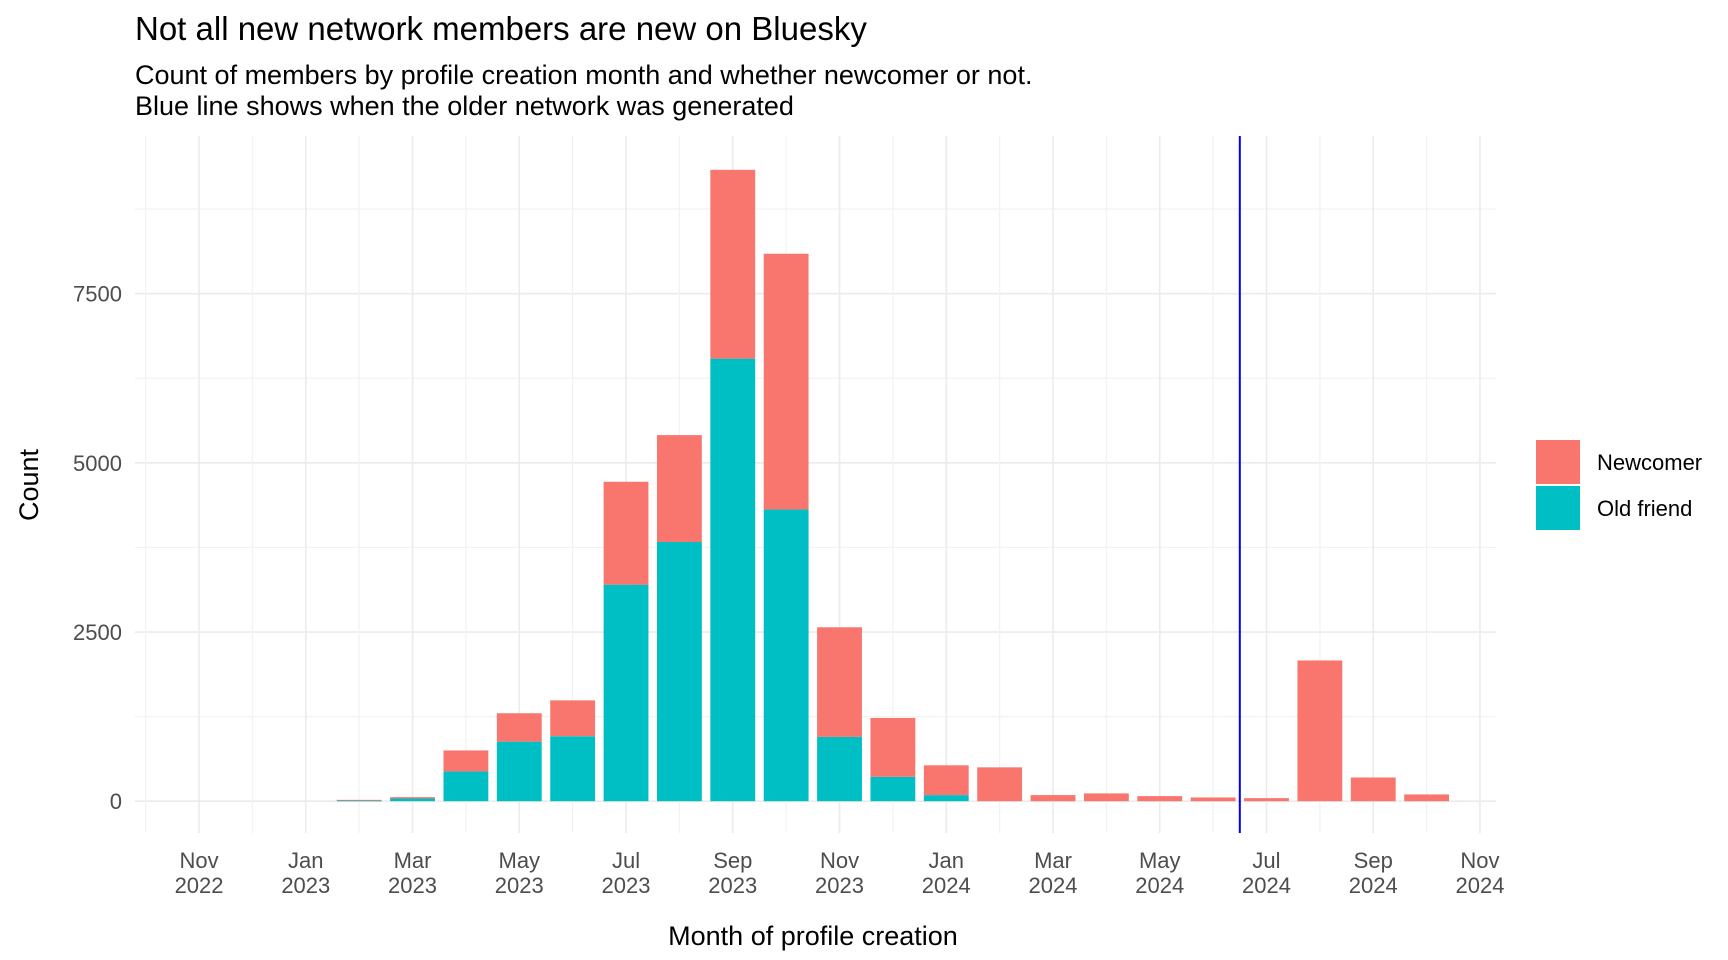 The height and width of the screenshot is (960, 1728). I want to click on legend-key-newcomer, so click(1558, 462).